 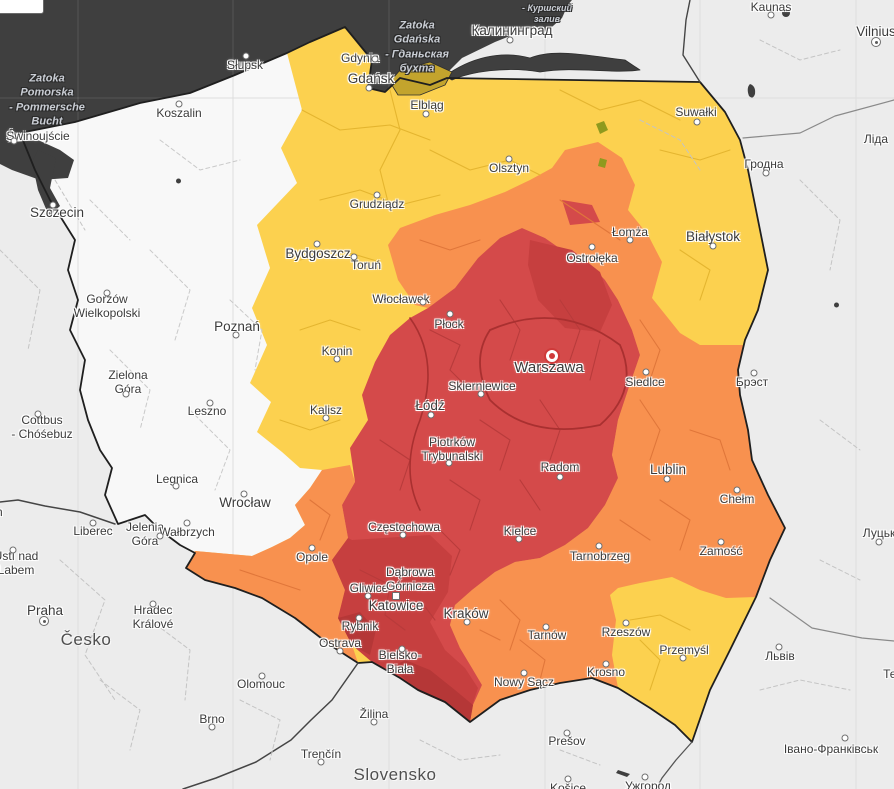 I want to click on red-warning-patch-mazury, so click(x=581, y=212).